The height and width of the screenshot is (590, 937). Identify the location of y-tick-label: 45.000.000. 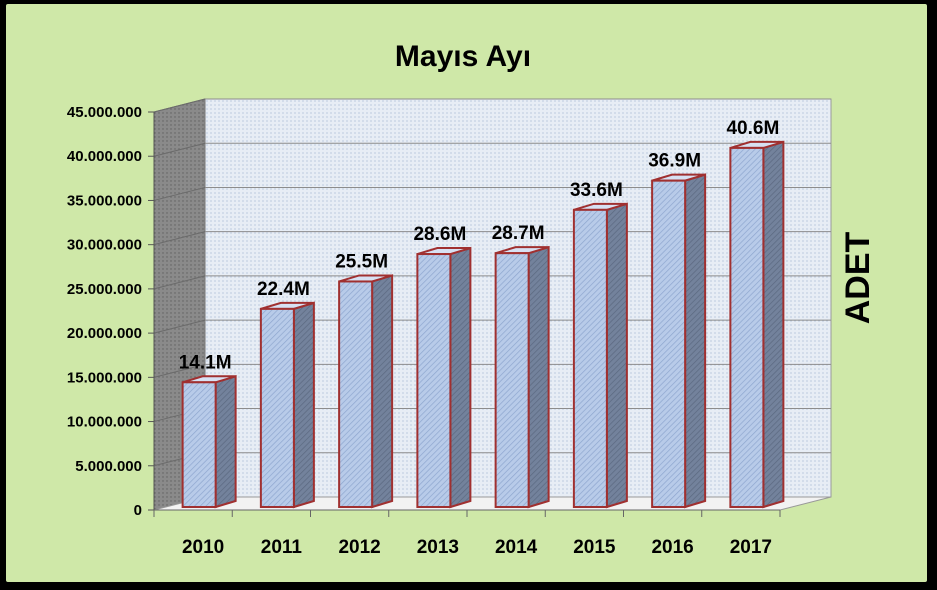
(104, 112).